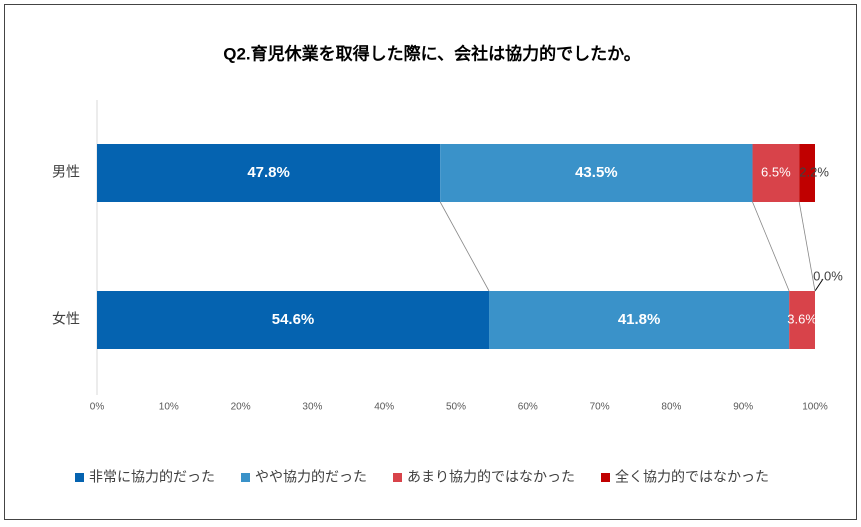 This screenshot has width=861, height=527. Describe the element at coordinates (692, 477) in the screenshot. I see `legend-label: 全く協力的ではなかった` at that location.